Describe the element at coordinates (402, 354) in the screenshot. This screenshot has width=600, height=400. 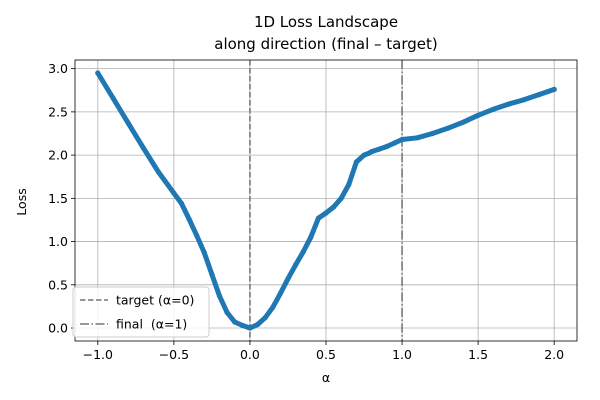
I see `x-tick-label: 1.0` at that location.